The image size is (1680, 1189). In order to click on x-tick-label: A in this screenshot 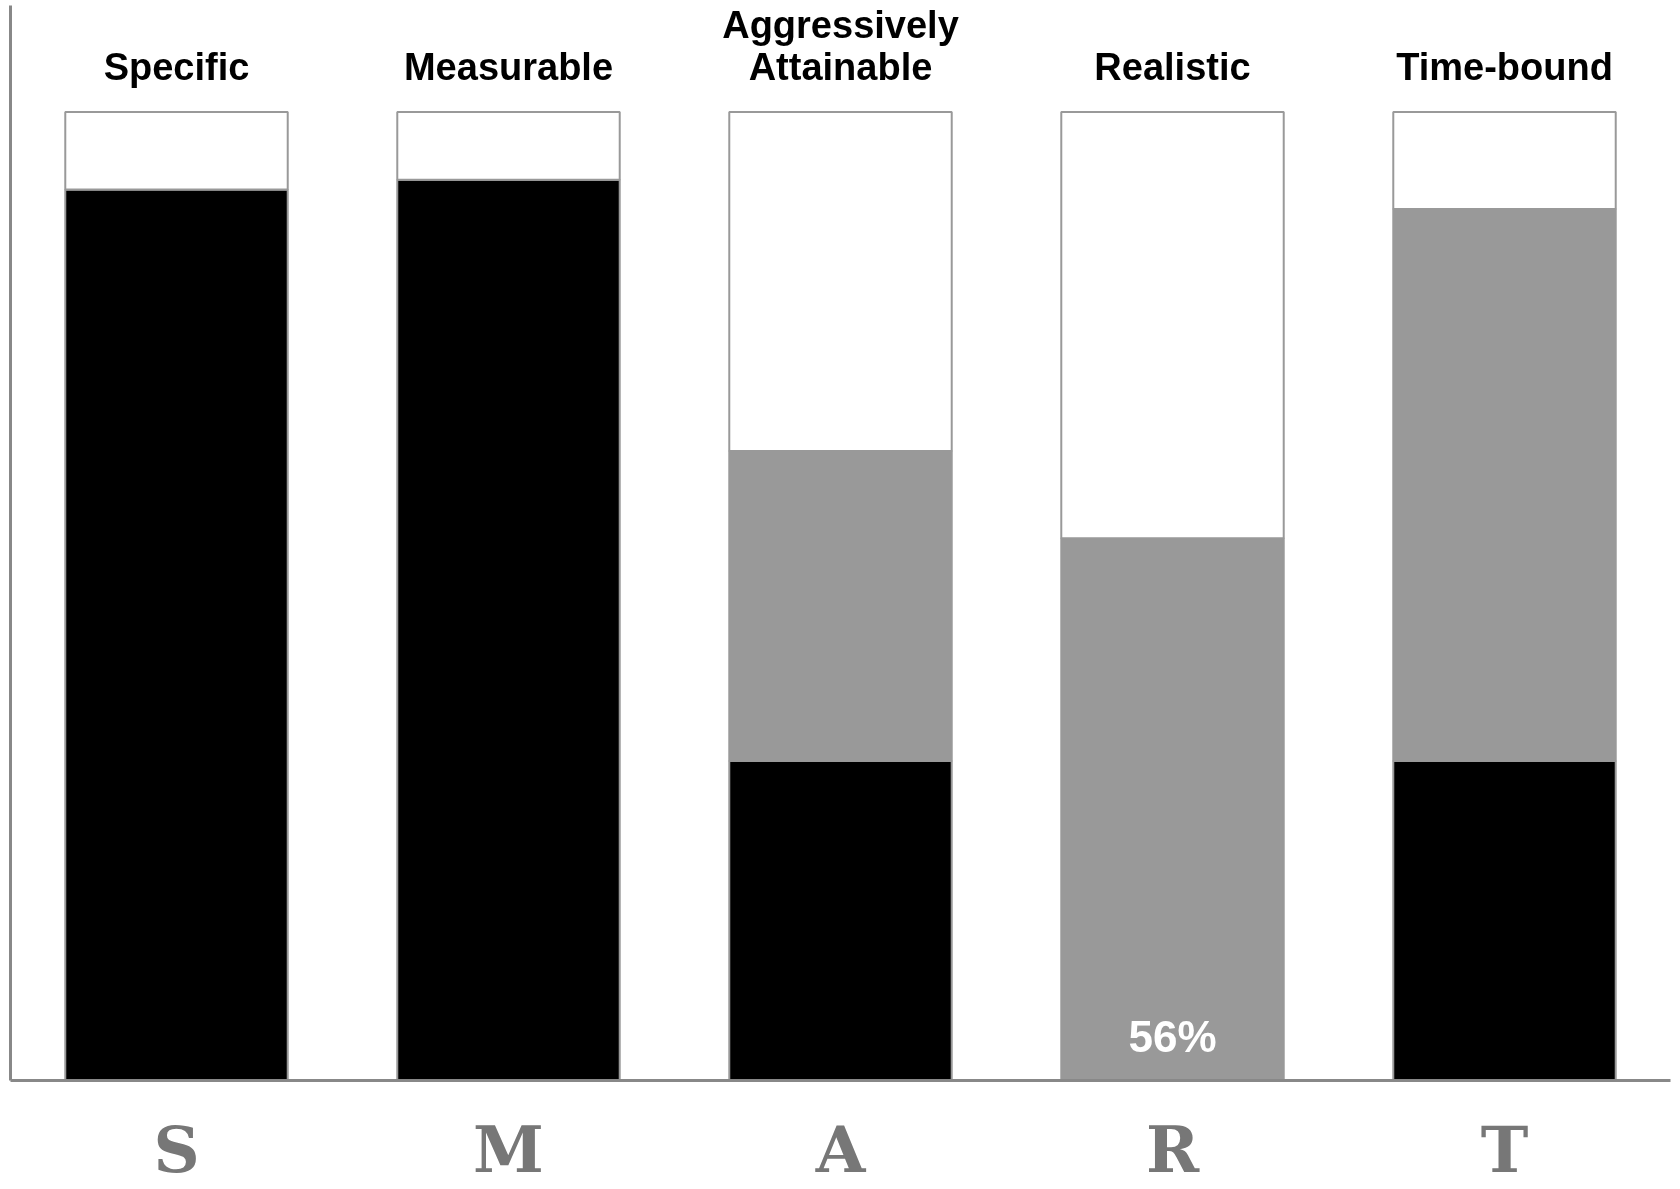, I will do `click(840, 1149)`.